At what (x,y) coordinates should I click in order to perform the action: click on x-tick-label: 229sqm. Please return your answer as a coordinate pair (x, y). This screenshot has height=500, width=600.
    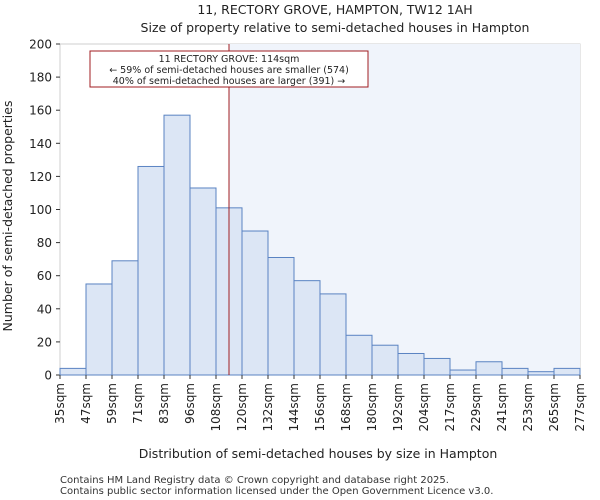
    Looking at the image, I should click on (476, 407).